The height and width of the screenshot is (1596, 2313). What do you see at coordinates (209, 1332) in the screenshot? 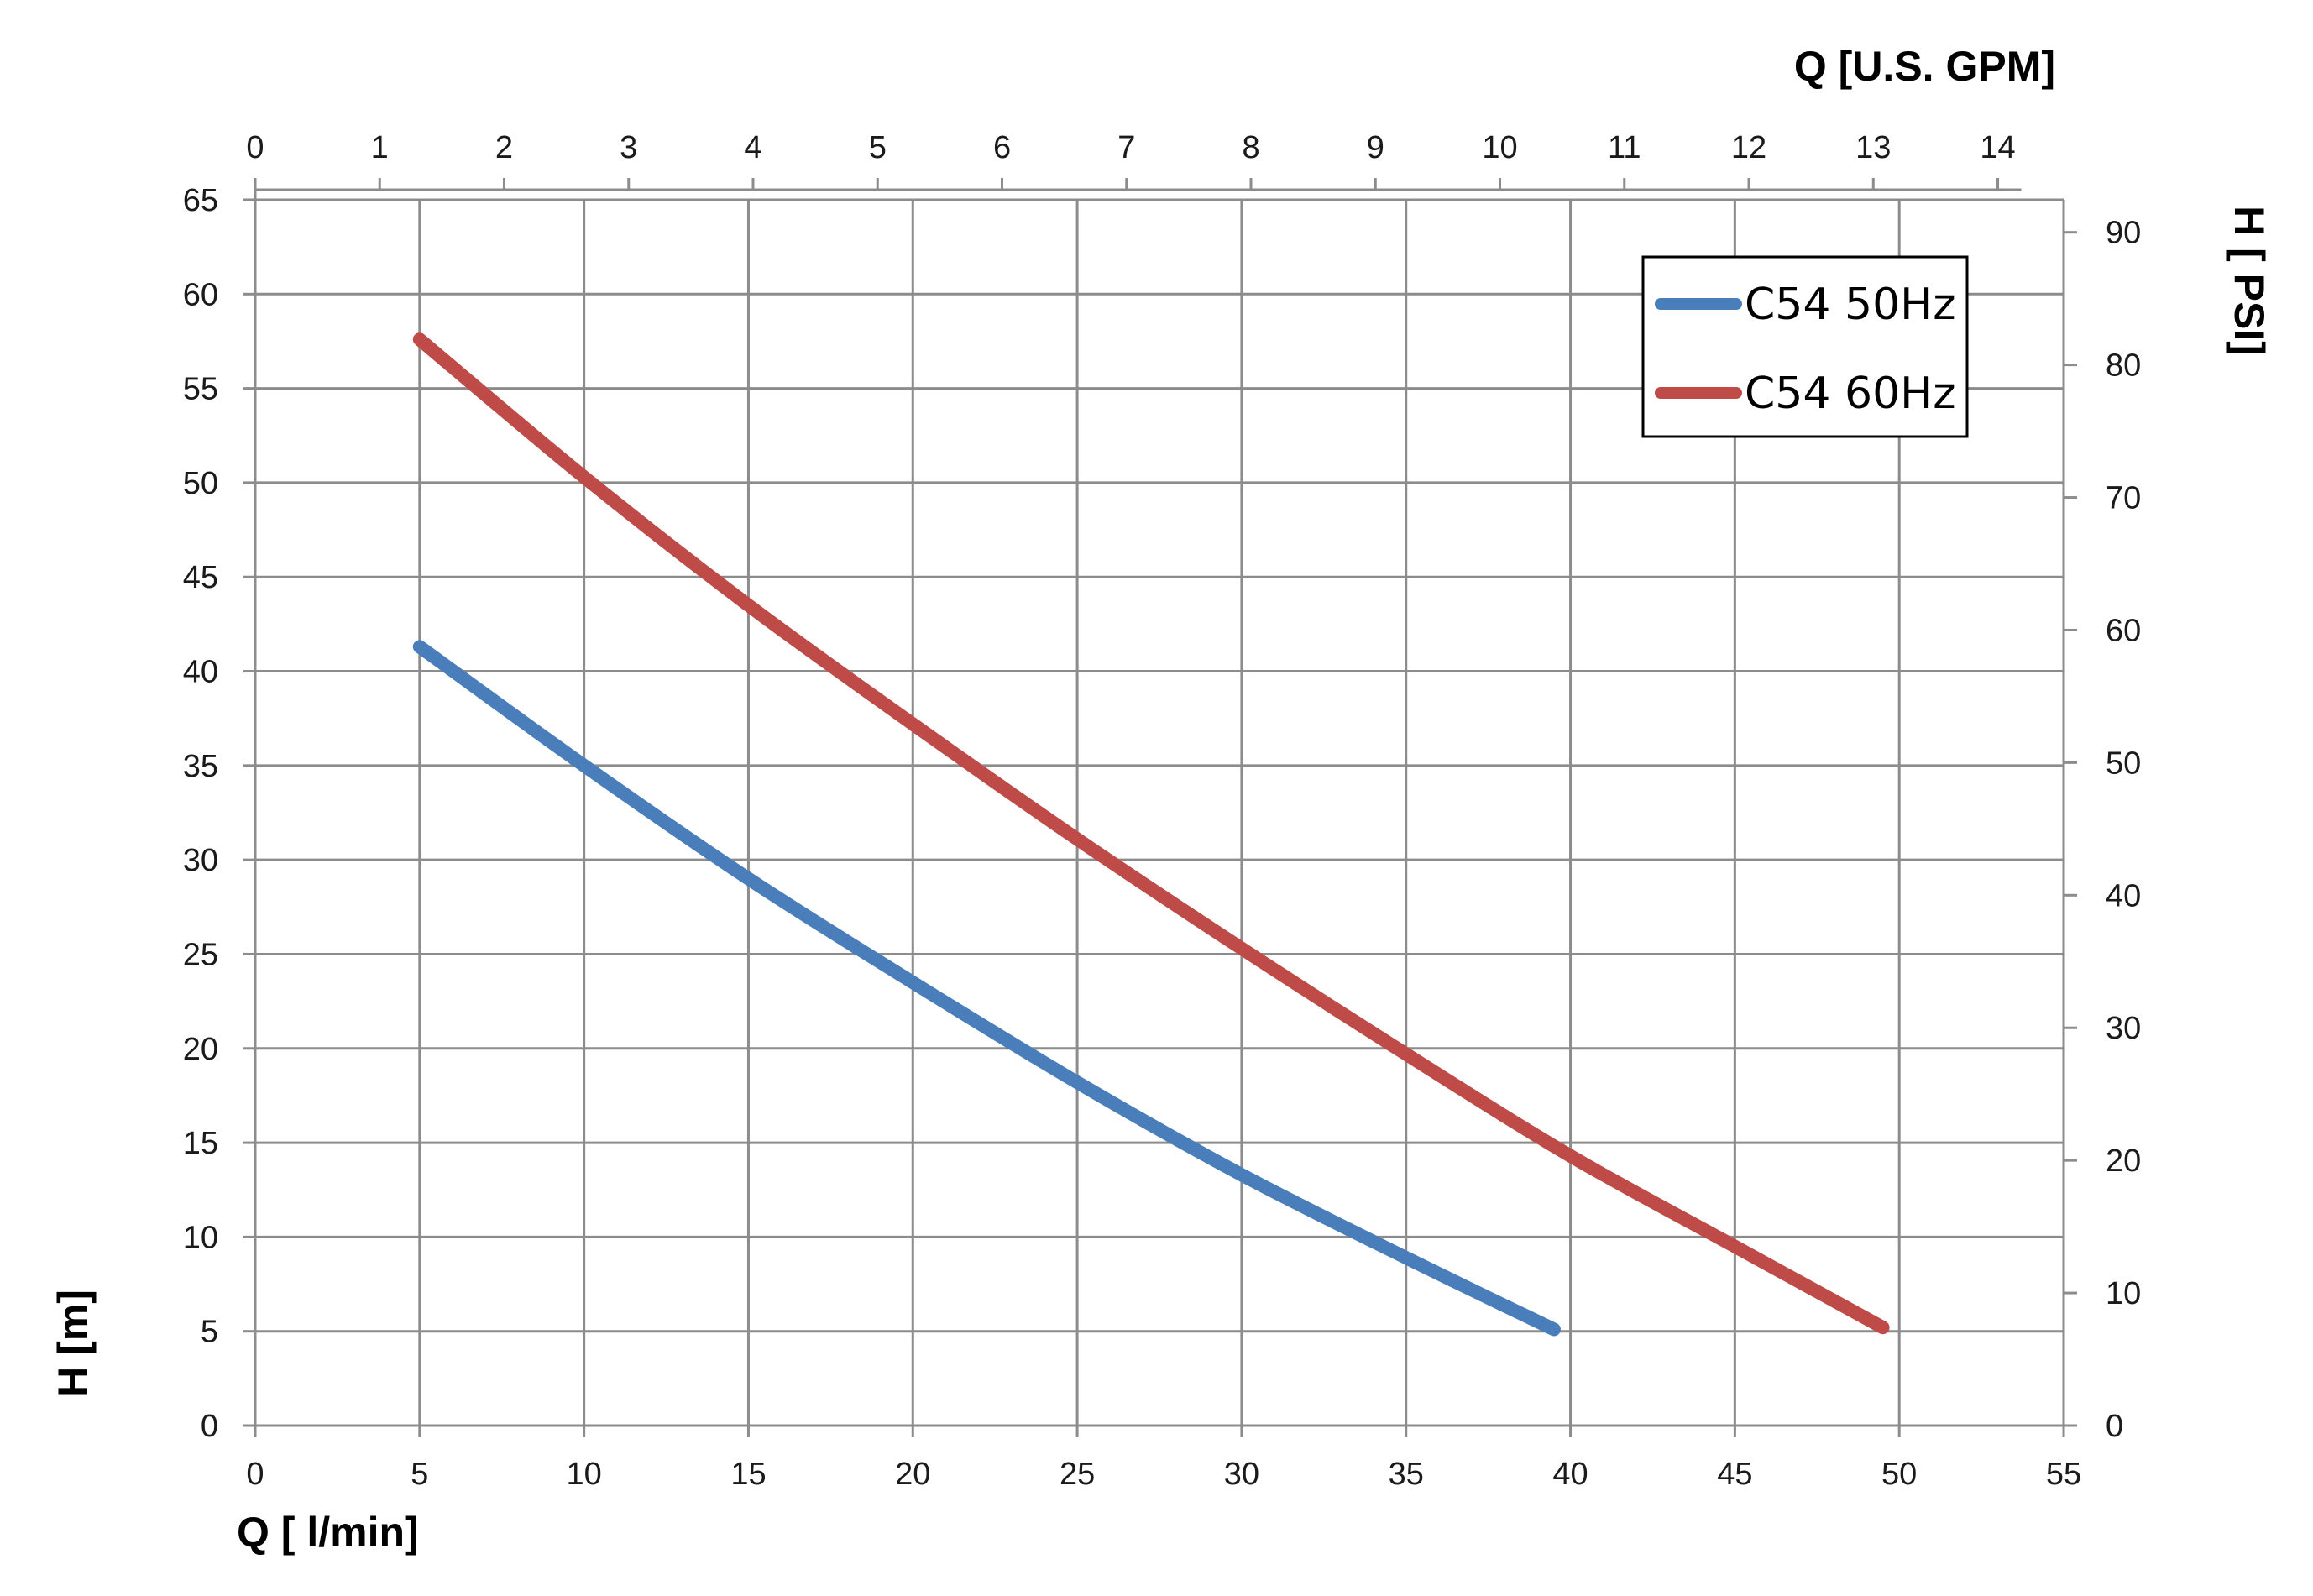
I see `y-tick-label: 5` at bounding box center [209, 1332].